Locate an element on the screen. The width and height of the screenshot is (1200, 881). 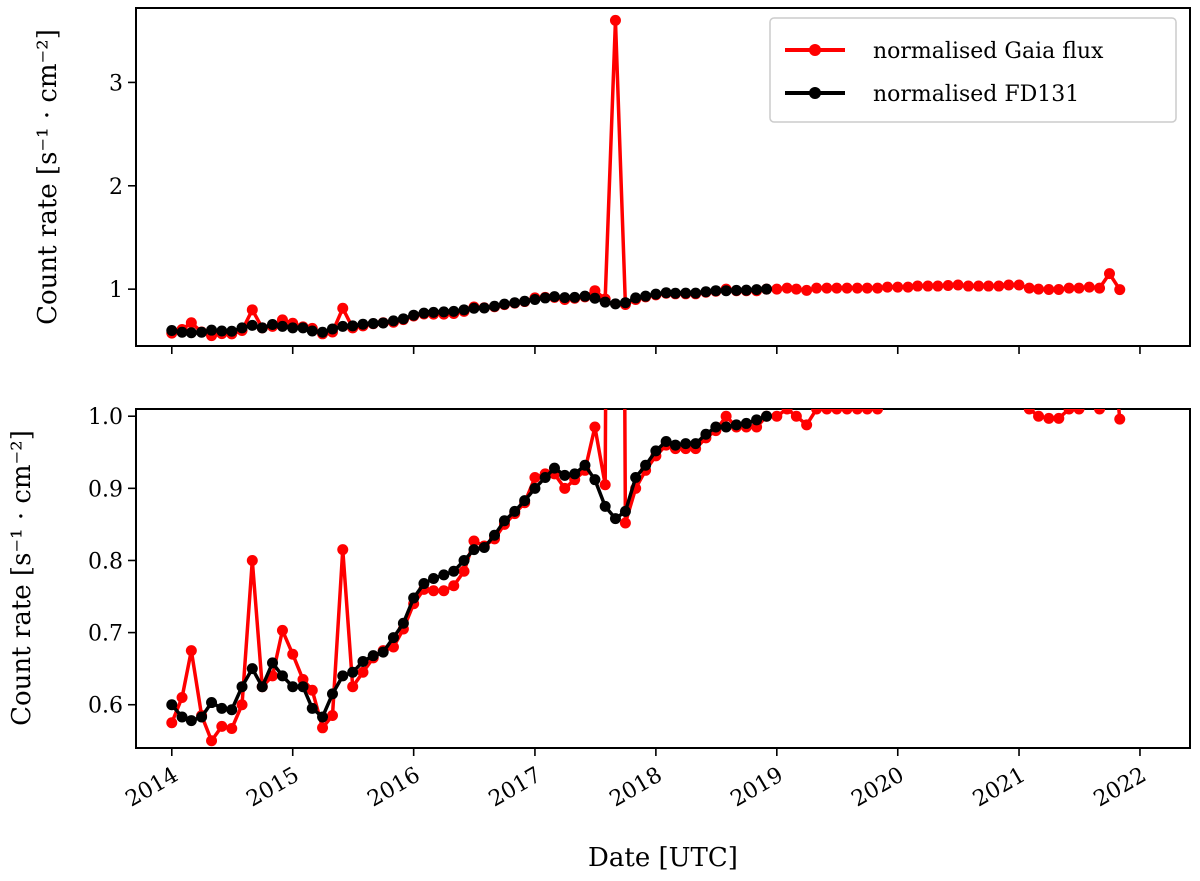
legend-fd131-label: normalised FD131 is located at coordinates (976, 94).